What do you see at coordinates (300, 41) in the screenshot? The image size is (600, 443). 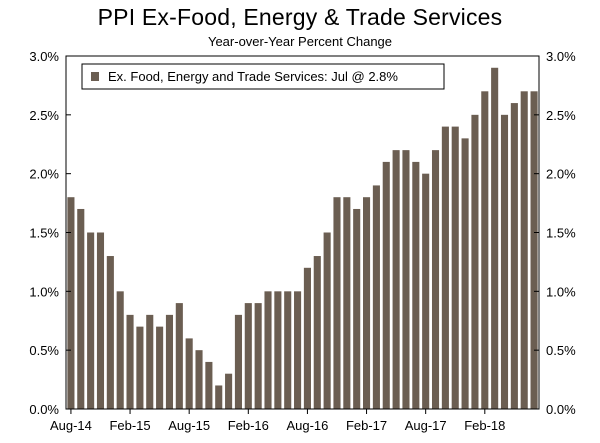 I see `chart-subtitle: Year-over-Year Percent Change` at bounding box center [300, 41].